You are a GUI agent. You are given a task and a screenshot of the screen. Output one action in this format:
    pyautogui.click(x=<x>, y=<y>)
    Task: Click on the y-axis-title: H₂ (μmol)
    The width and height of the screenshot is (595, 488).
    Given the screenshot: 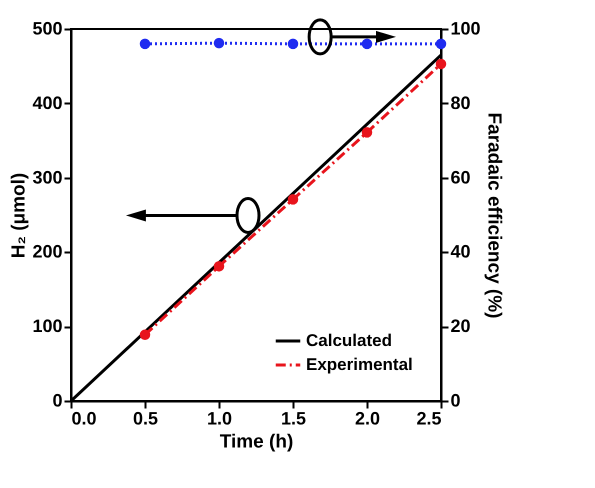 What is the action you would take?
    pyautogui.click(x=19, y=215)
    